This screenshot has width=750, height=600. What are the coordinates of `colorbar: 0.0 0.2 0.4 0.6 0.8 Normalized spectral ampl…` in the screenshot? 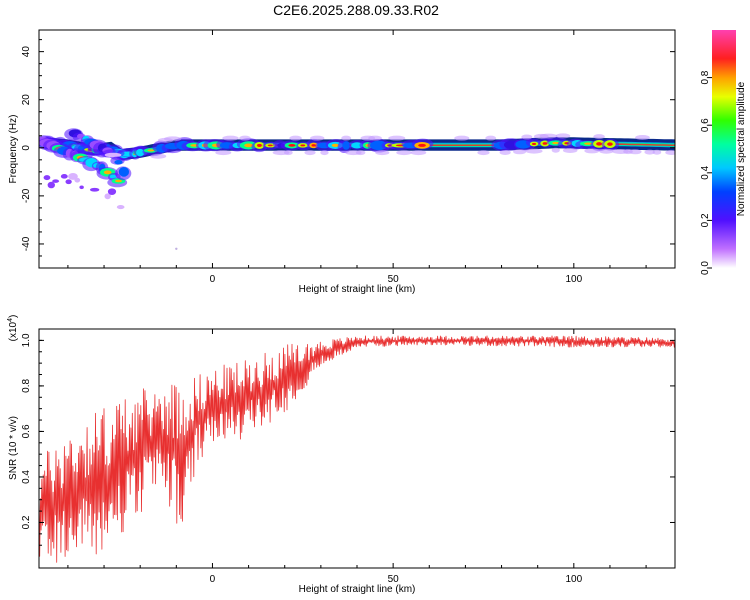 It's located at (723, 152).